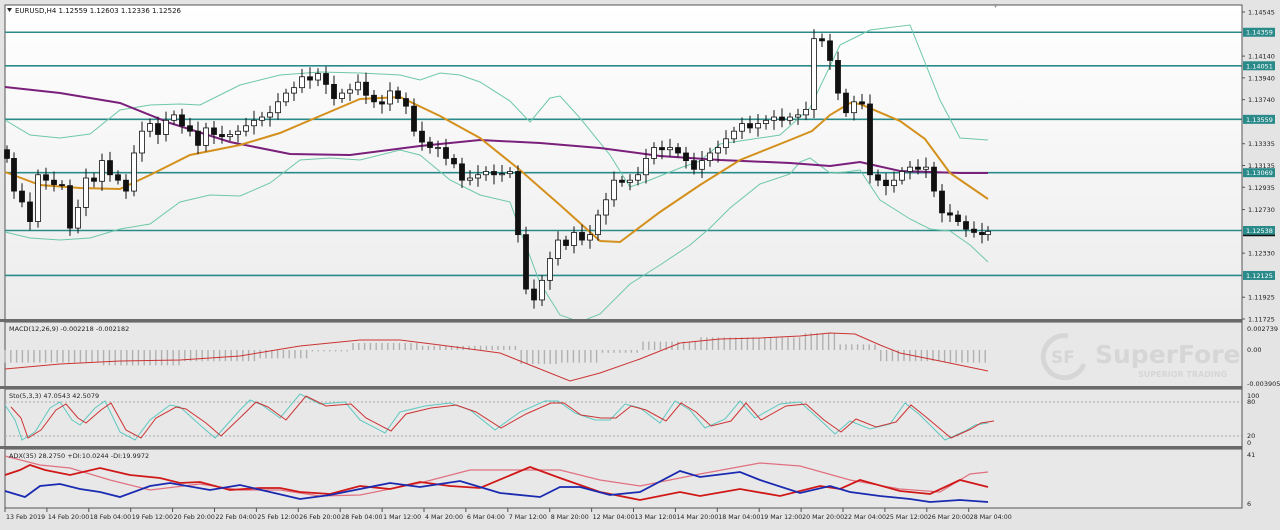 Image resolution: width=1280 pixels, height=530 pixels. Describe the element at coordinates (1249, 504) in the screenshot. I see `indicator-axis-label: 6` at that location.